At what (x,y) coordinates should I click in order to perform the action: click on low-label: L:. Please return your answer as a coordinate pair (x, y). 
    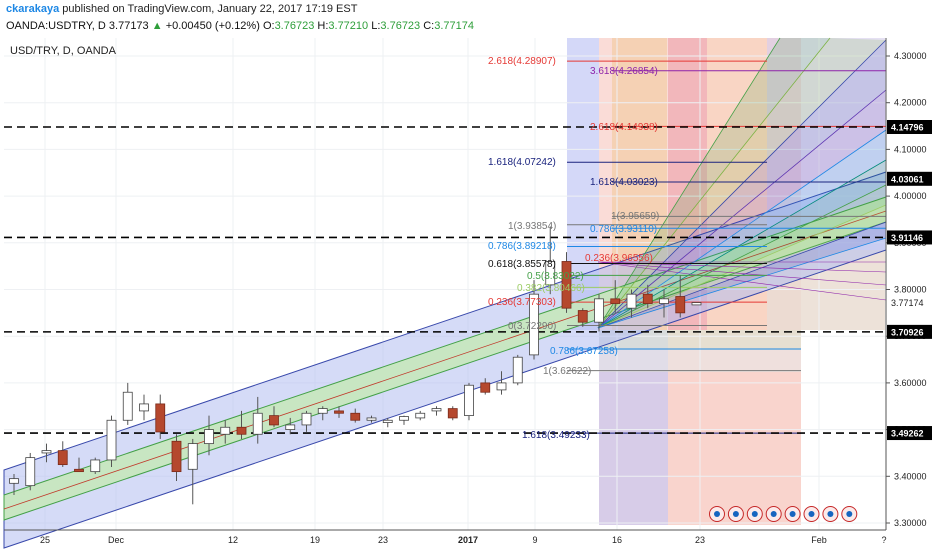
    Looking at the image, I should click on (376, 26).